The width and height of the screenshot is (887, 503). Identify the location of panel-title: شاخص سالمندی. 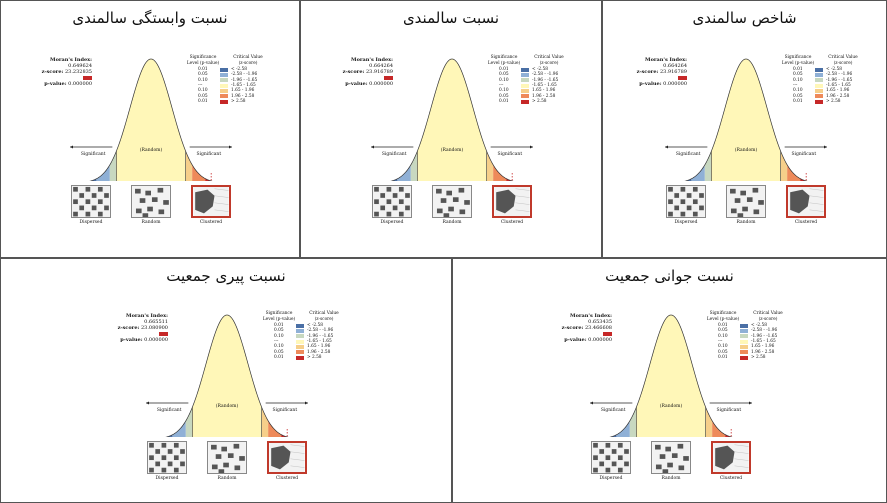
(744, 18).